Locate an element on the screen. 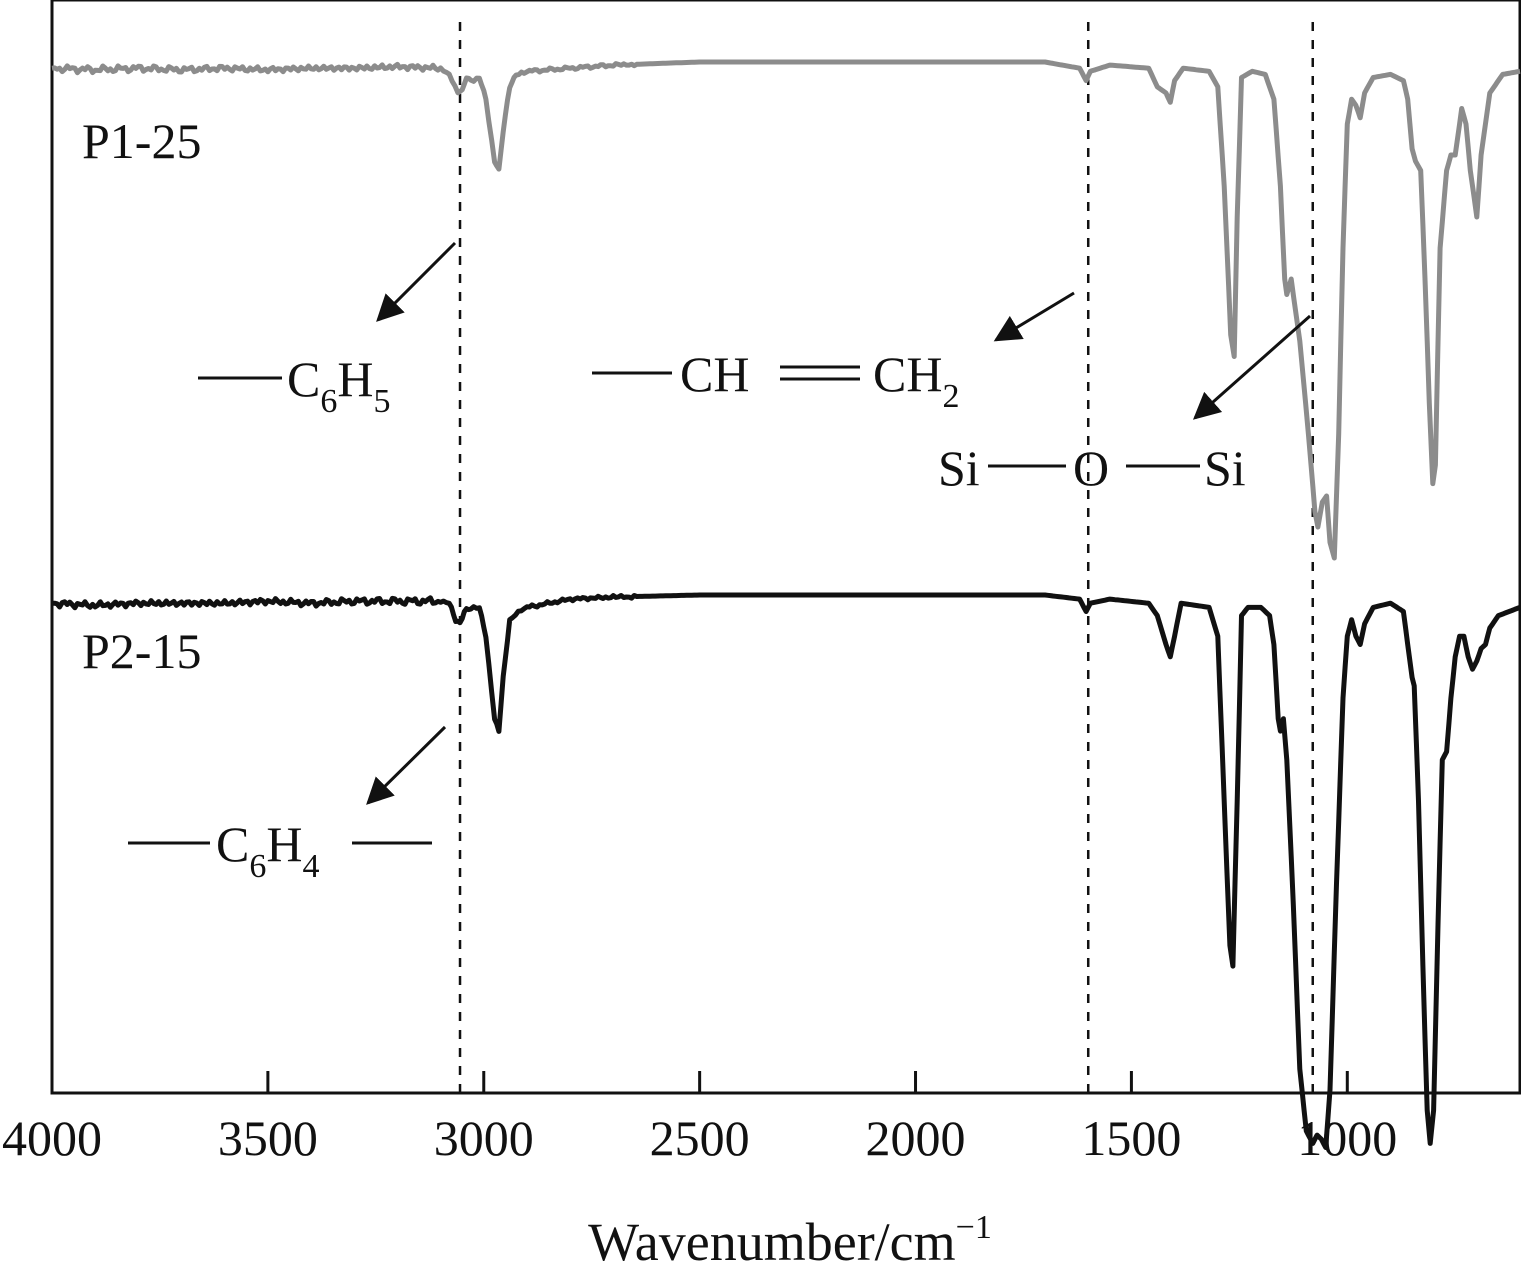  formula-si-left: Si is located at coordinates (959, 468).